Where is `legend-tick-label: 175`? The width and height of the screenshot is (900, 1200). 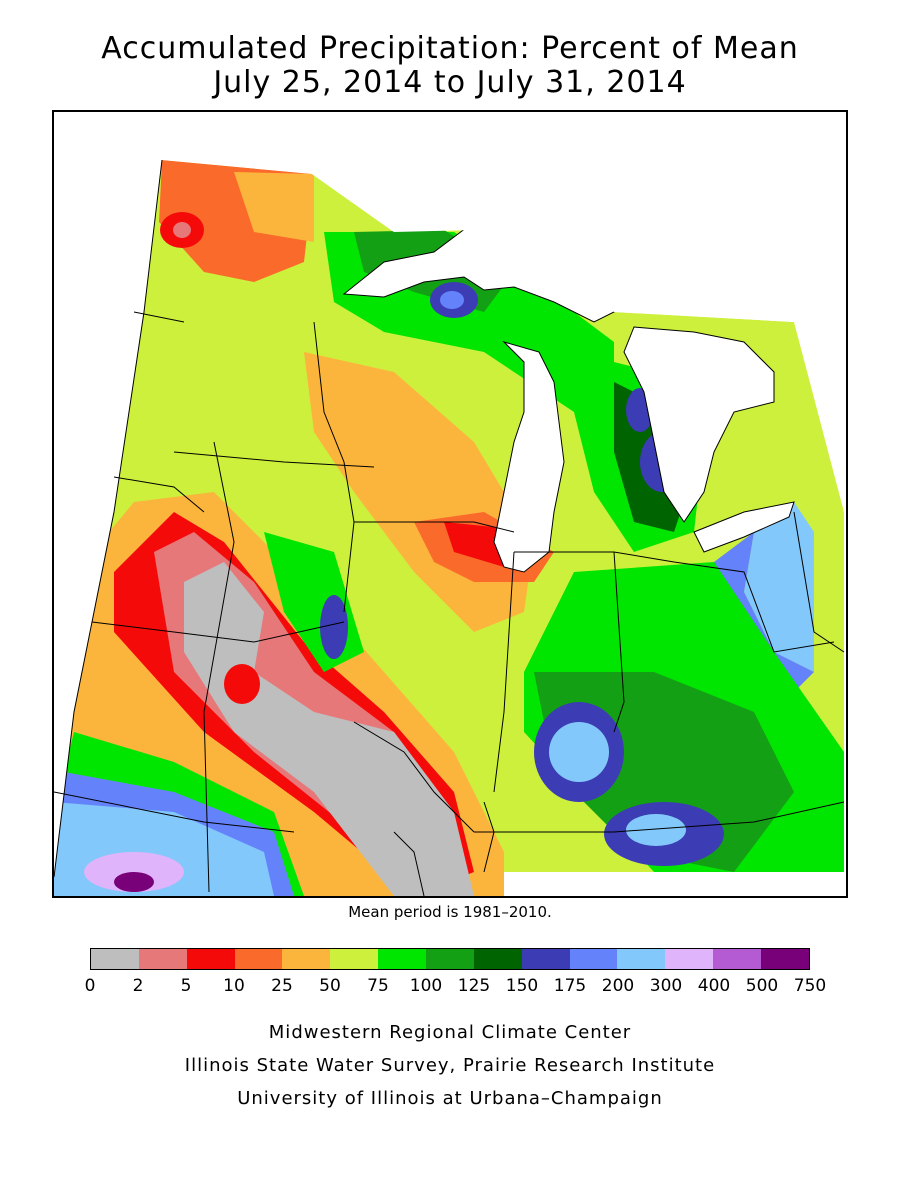
legend-tick-label: 175 is located at coordinates (570, 986).